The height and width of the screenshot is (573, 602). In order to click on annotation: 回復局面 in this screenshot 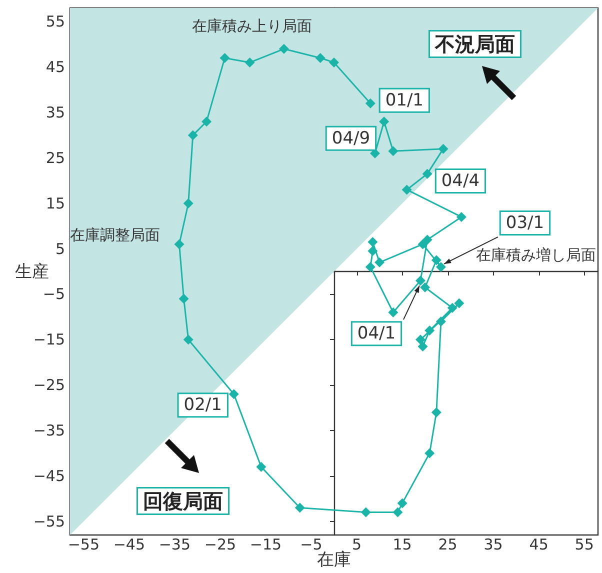, I will do `click(183, 501)`.